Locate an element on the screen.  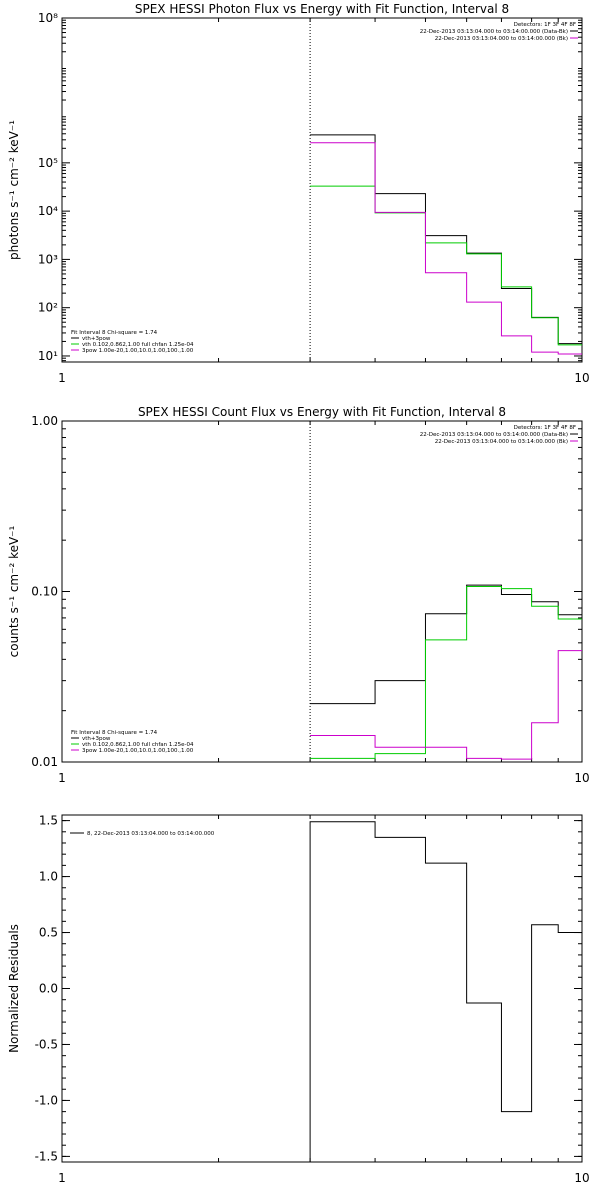
y-tick-label: 10¹ is located at coordinates (48, 356).